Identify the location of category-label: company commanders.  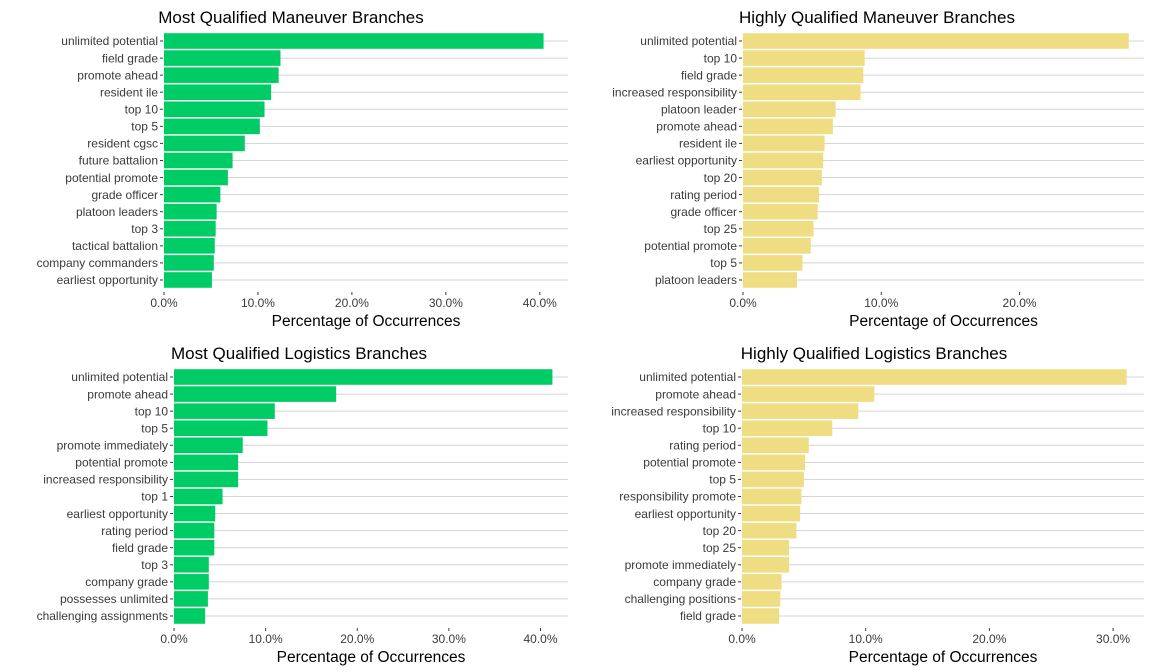
(97, 263).